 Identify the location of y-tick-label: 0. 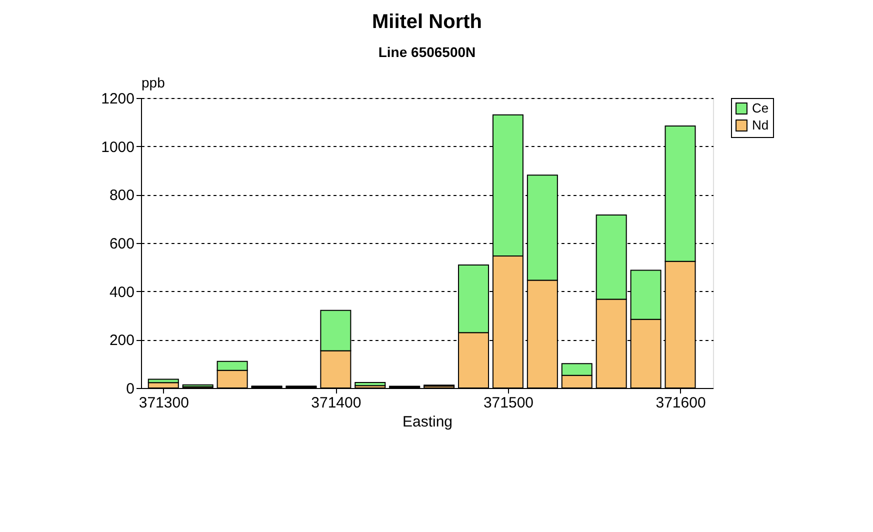
(130, 389).